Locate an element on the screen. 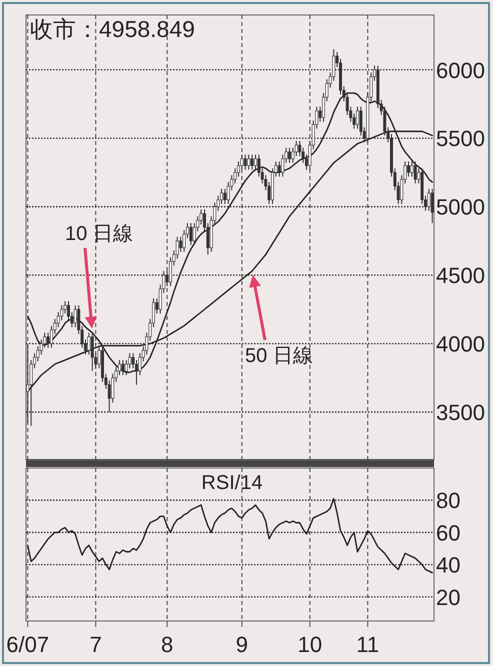 This screenshot has height=666, width=493. y-tick-label: 40 is located at coordinates (448, 565).